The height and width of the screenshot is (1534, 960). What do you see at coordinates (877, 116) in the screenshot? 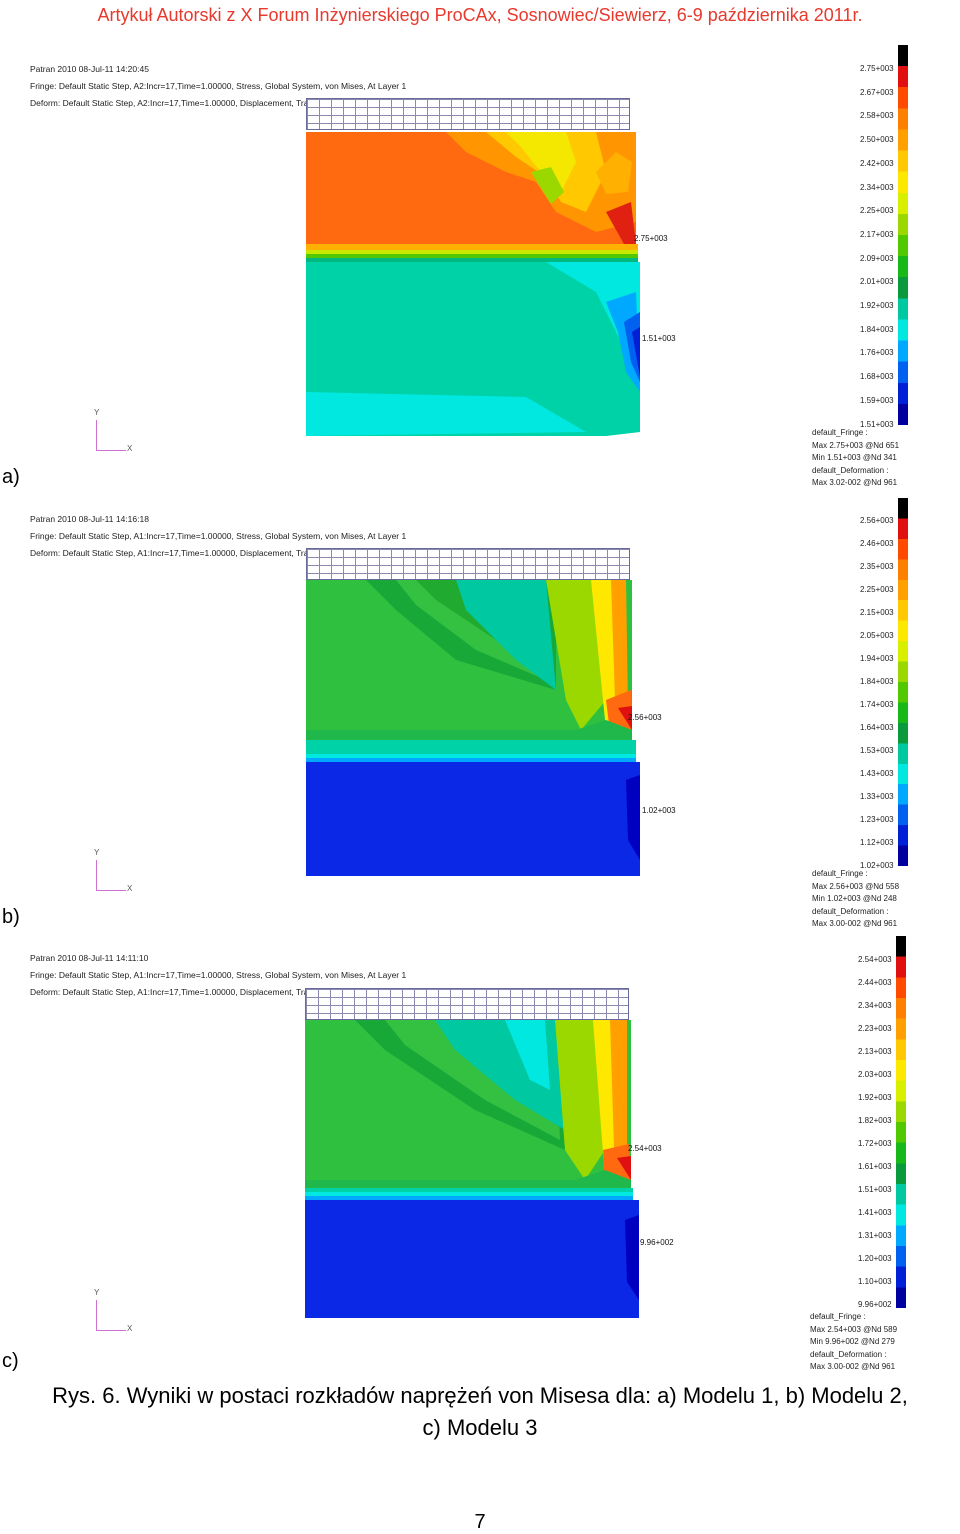
I see `legend-tick-label: 2.58+003` at bounding box center [877, 116].